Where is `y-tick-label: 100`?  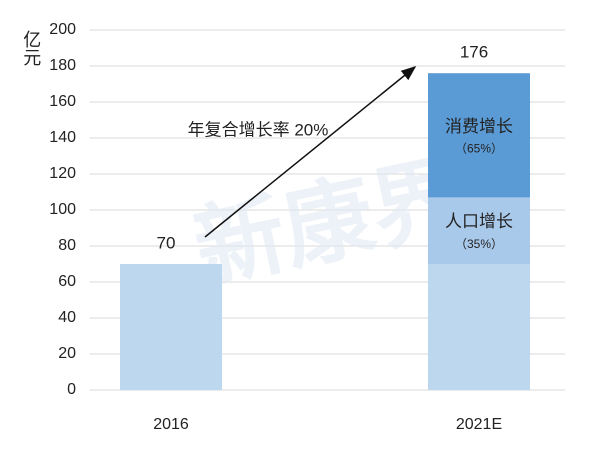
y-tick-label: 100 is located at coordinates (62, 209).